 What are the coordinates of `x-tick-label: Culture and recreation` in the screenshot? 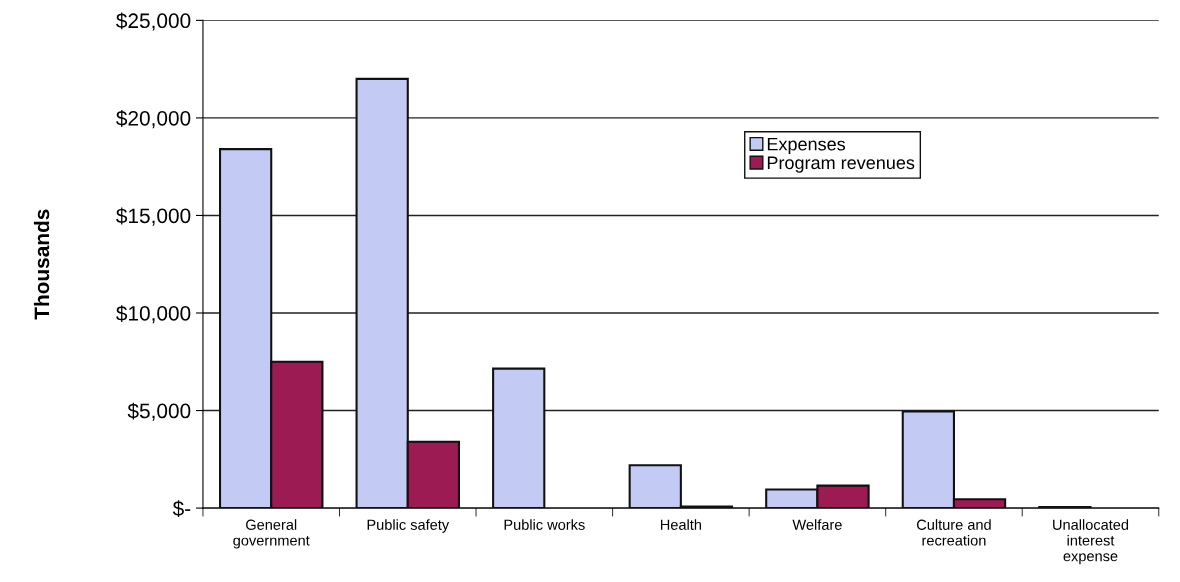 It's located at (953, 532).